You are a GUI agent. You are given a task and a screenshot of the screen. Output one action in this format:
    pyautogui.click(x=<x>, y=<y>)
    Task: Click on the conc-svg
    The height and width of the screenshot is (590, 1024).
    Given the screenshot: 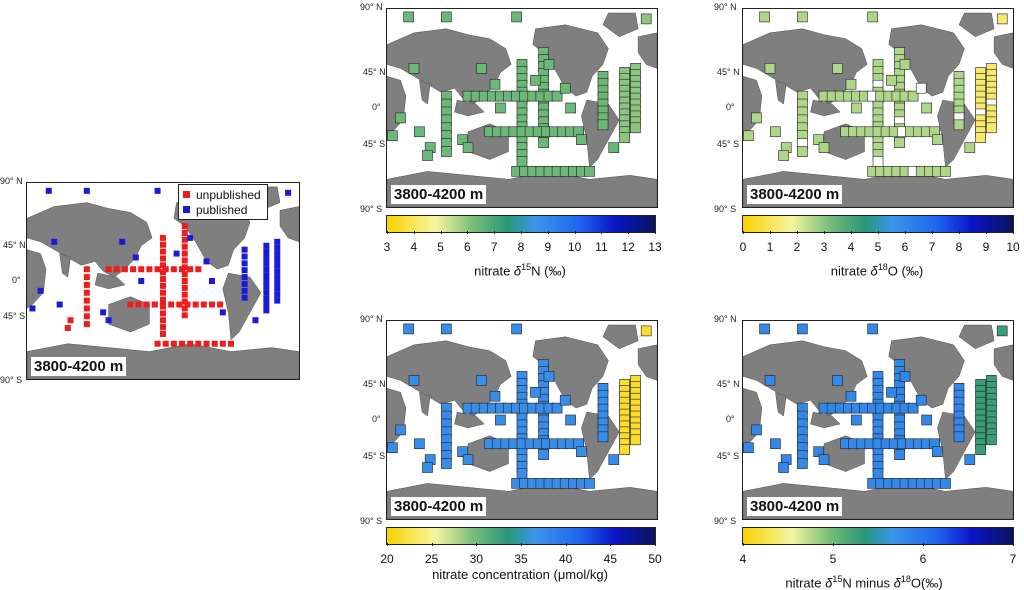 What is the action you would take?
    pyautogui.click(x=522, y=421)
    